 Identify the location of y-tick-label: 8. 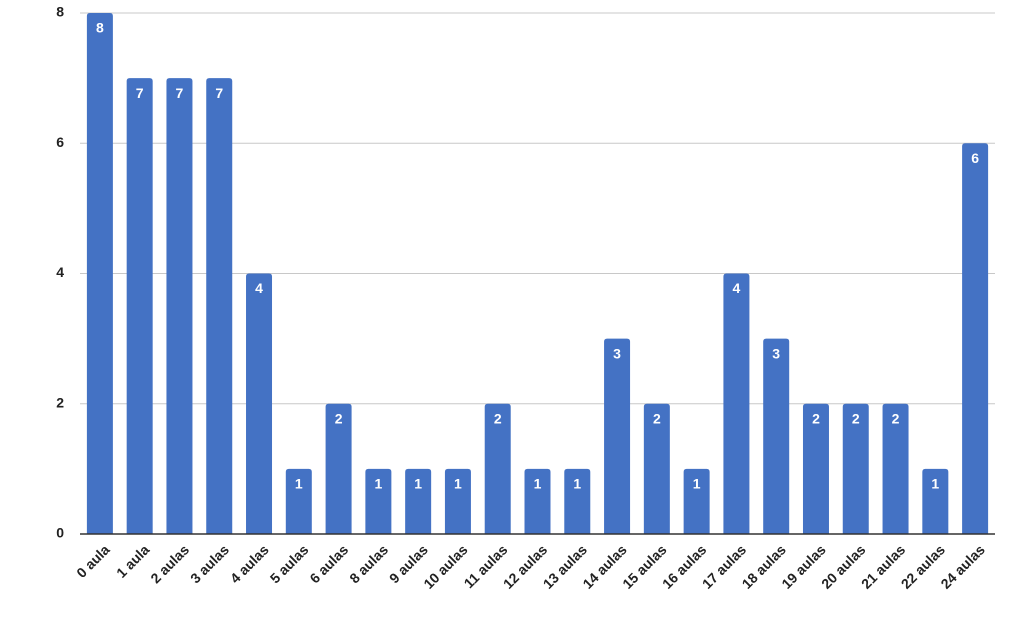
(60, 12).